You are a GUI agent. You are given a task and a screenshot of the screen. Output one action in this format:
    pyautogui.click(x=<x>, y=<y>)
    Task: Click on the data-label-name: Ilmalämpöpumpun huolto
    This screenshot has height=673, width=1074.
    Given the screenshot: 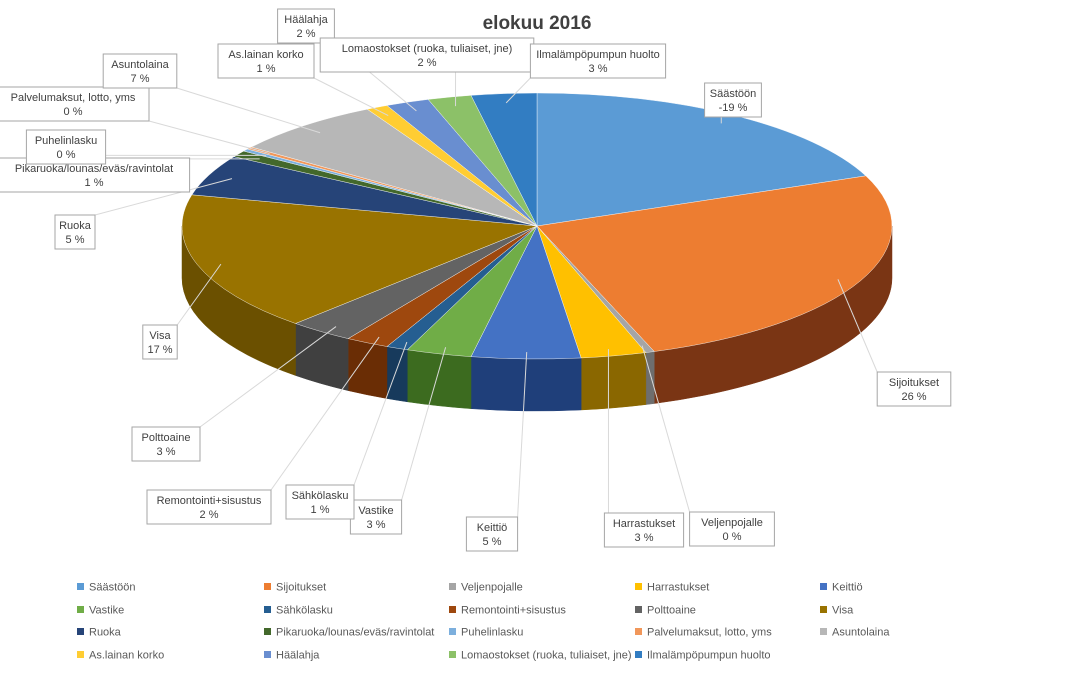 What is the action you would take?
    pyautogui.click(x=598, y=55)
    